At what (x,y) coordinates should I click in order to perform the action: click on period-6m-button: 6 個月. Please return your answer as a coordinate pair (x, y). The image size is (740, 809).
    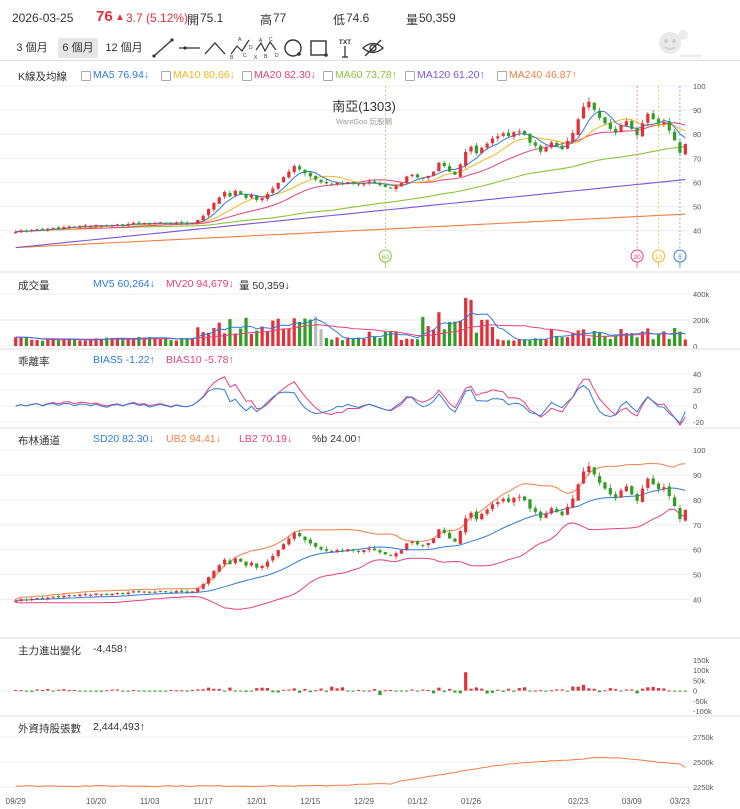
    Looking at the image, I should click on (78, 48).